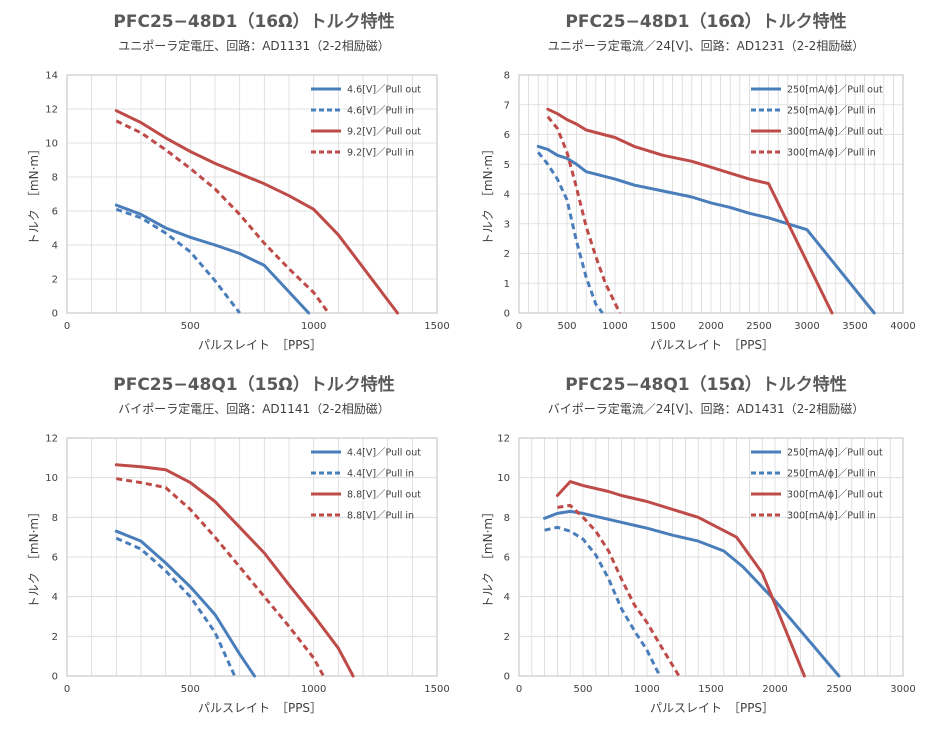 The image size is (940, 739). What do you see at coordinates (254, 408) in the screenshot?
I see `chart-subtitle: バイポーラ定電圧、回路：AD1141（2-2相励磁）` at bounding box center [254, 408].